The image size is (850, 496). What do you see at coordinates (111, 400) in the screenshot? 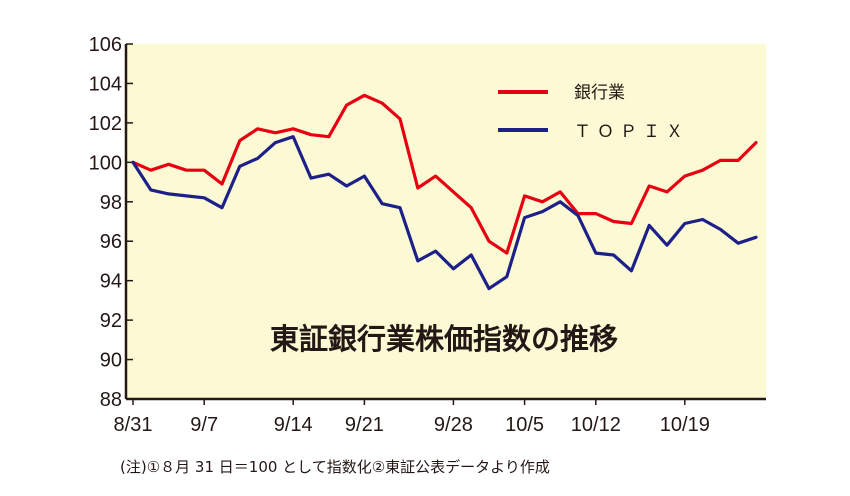
I see `y-tick-label: 88` at bounding box center [111, 400].